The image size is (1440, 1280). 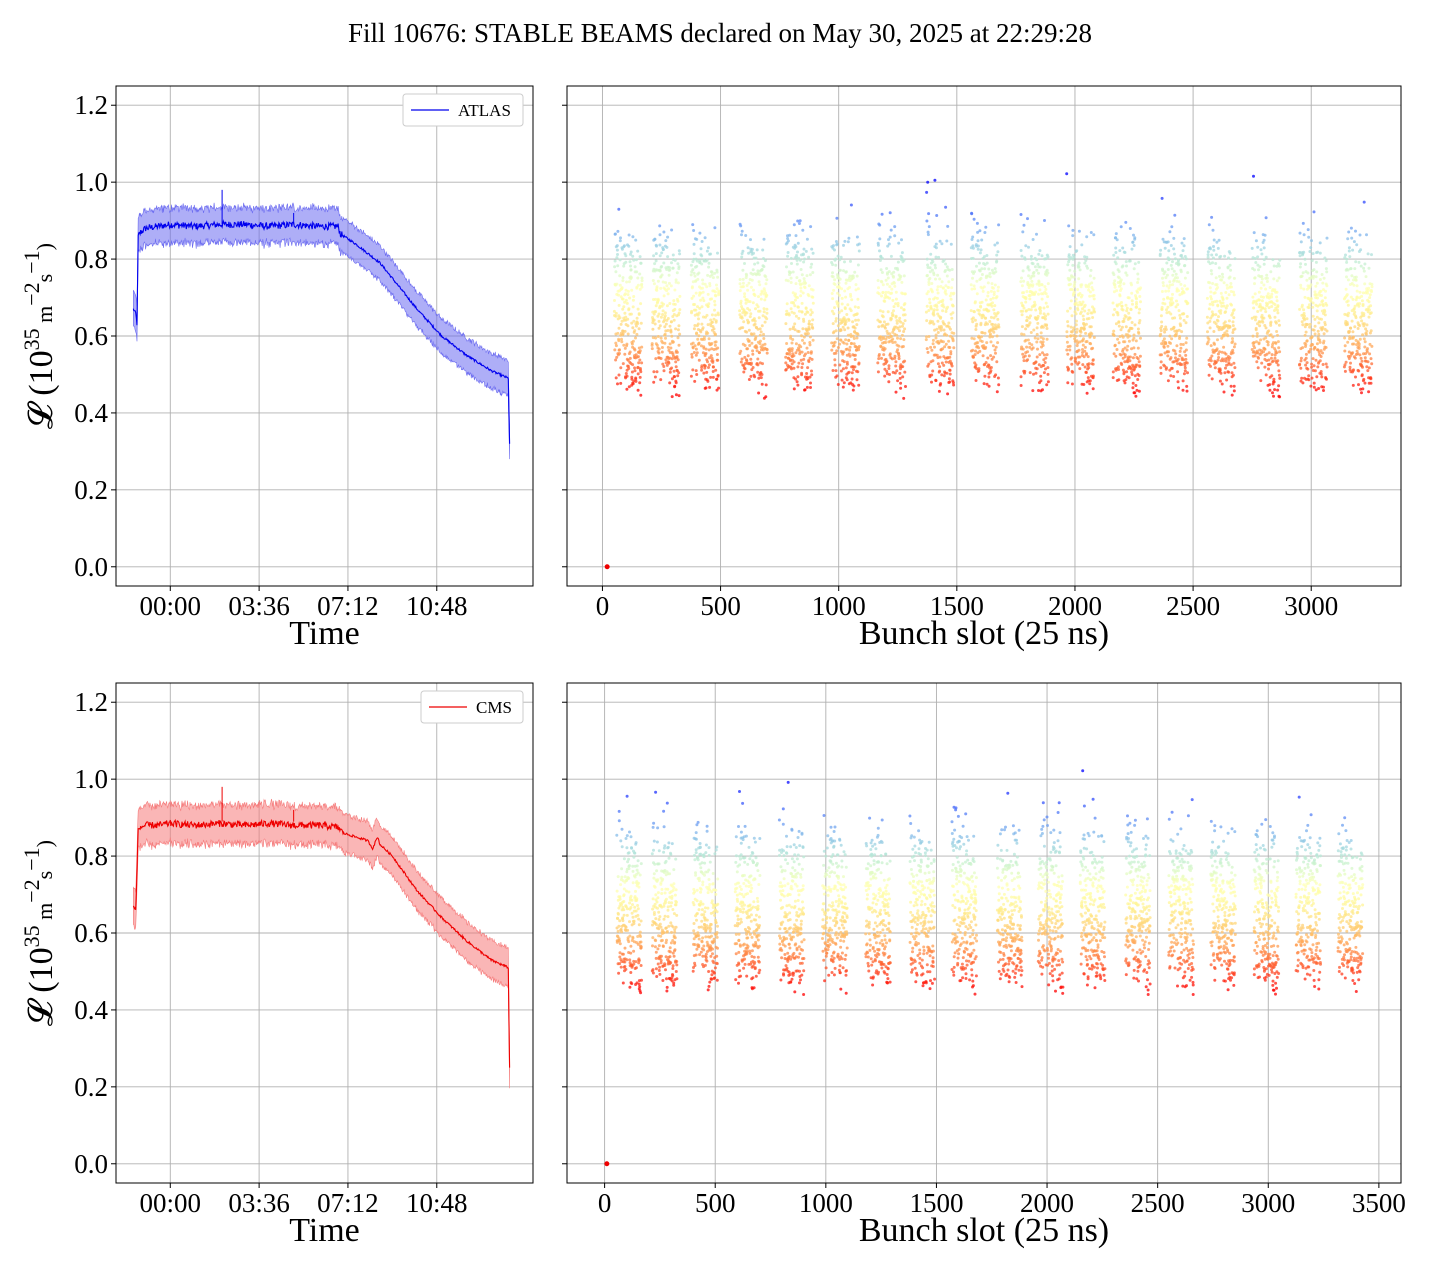 I want to click on x-tick-label: 03:36, so click(x=259, y=1203).